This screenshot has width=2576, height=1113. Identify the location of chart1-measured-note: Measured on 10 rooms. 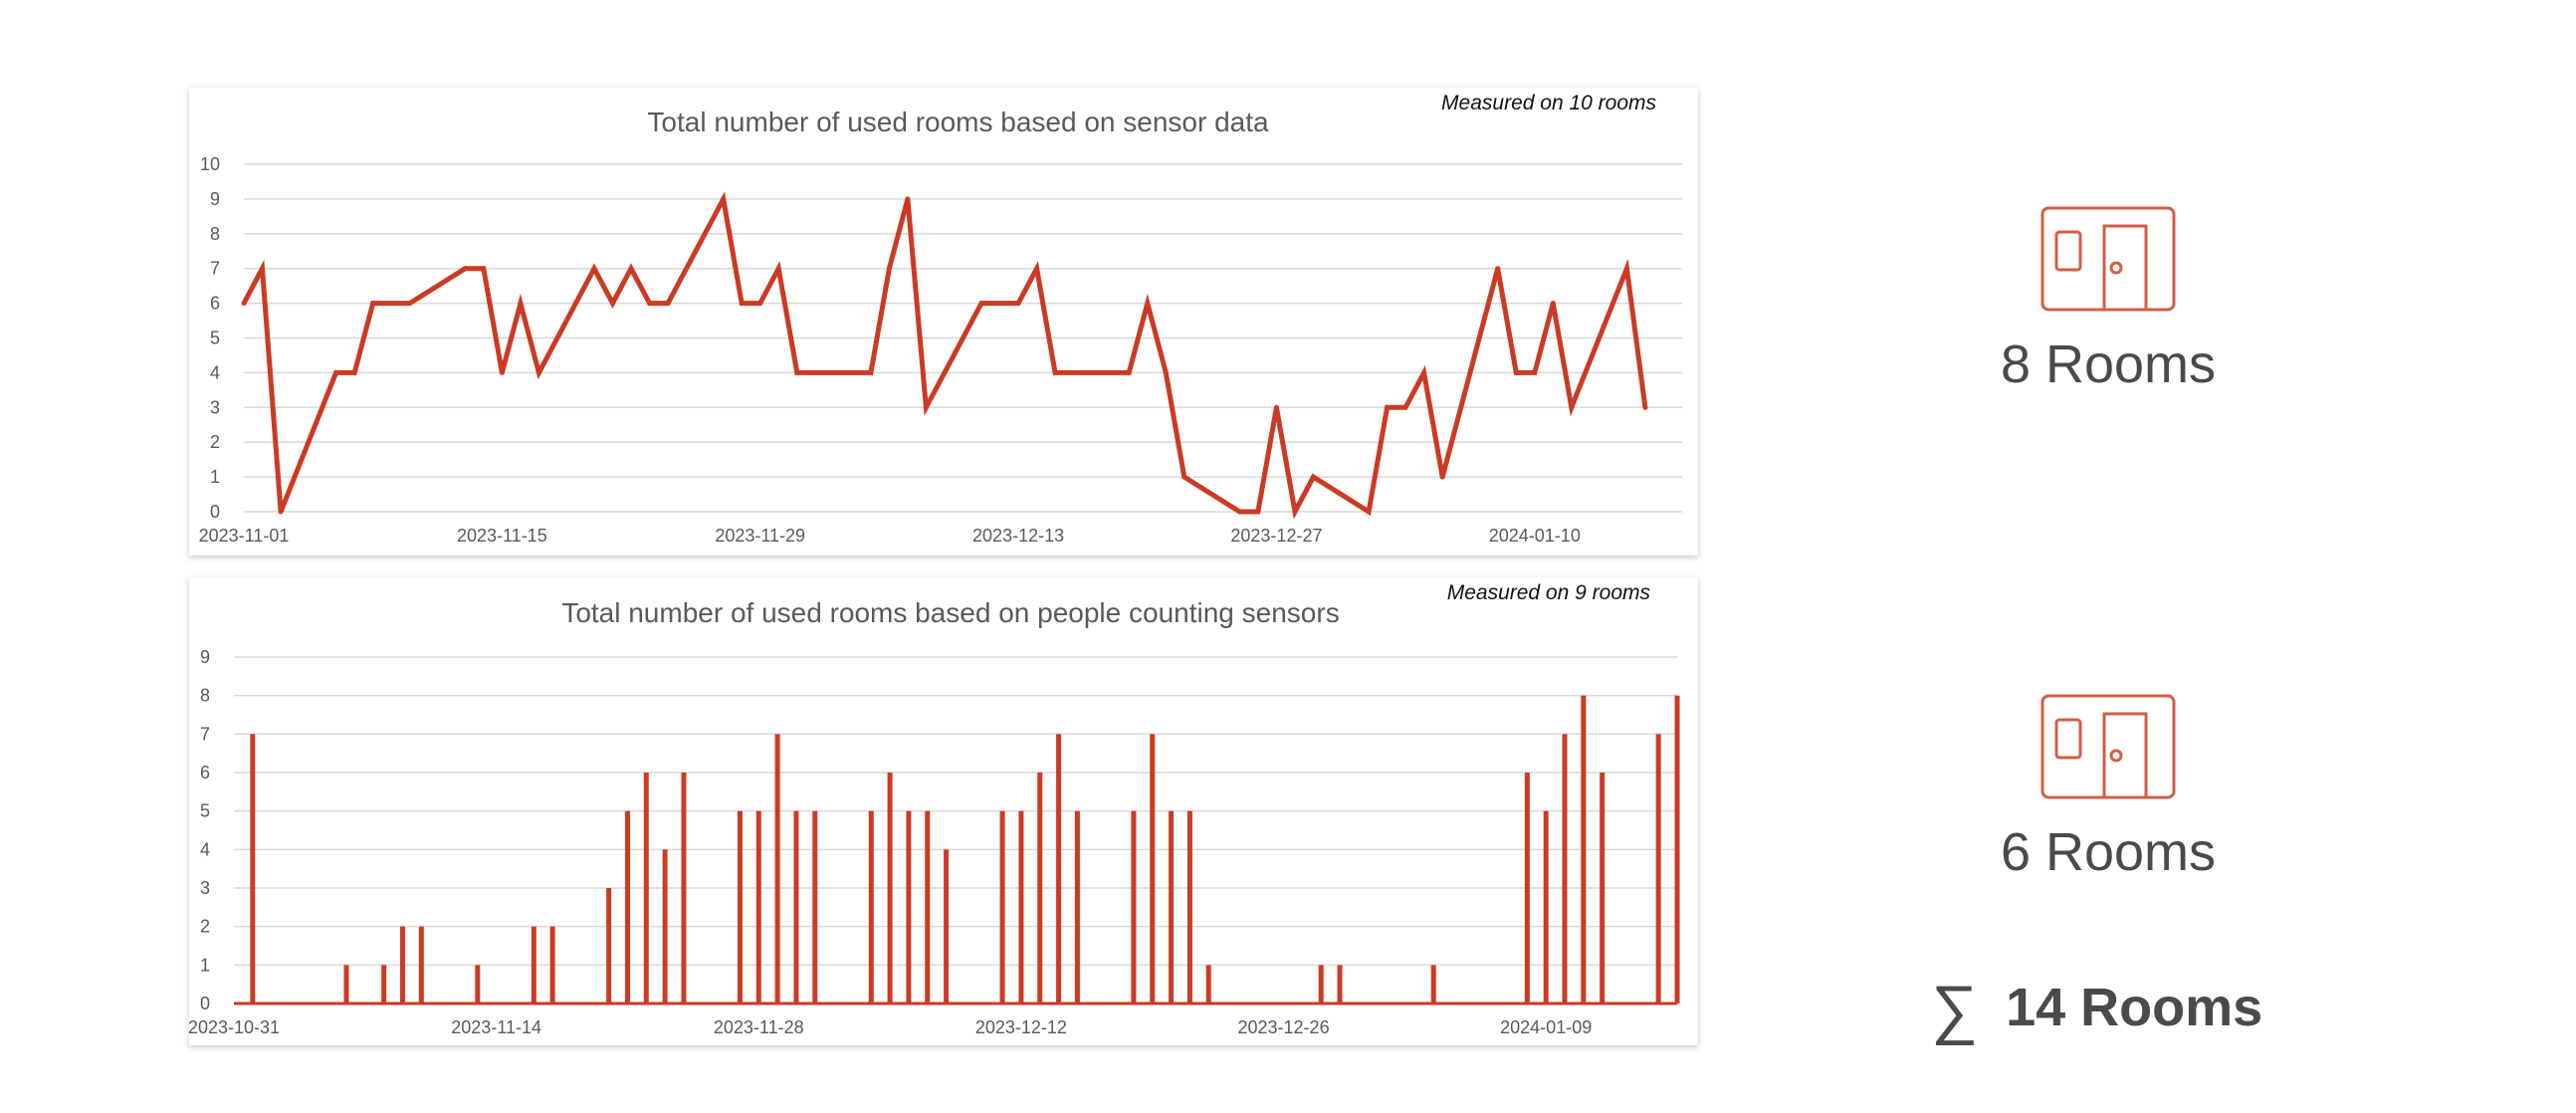
(1548, 103).